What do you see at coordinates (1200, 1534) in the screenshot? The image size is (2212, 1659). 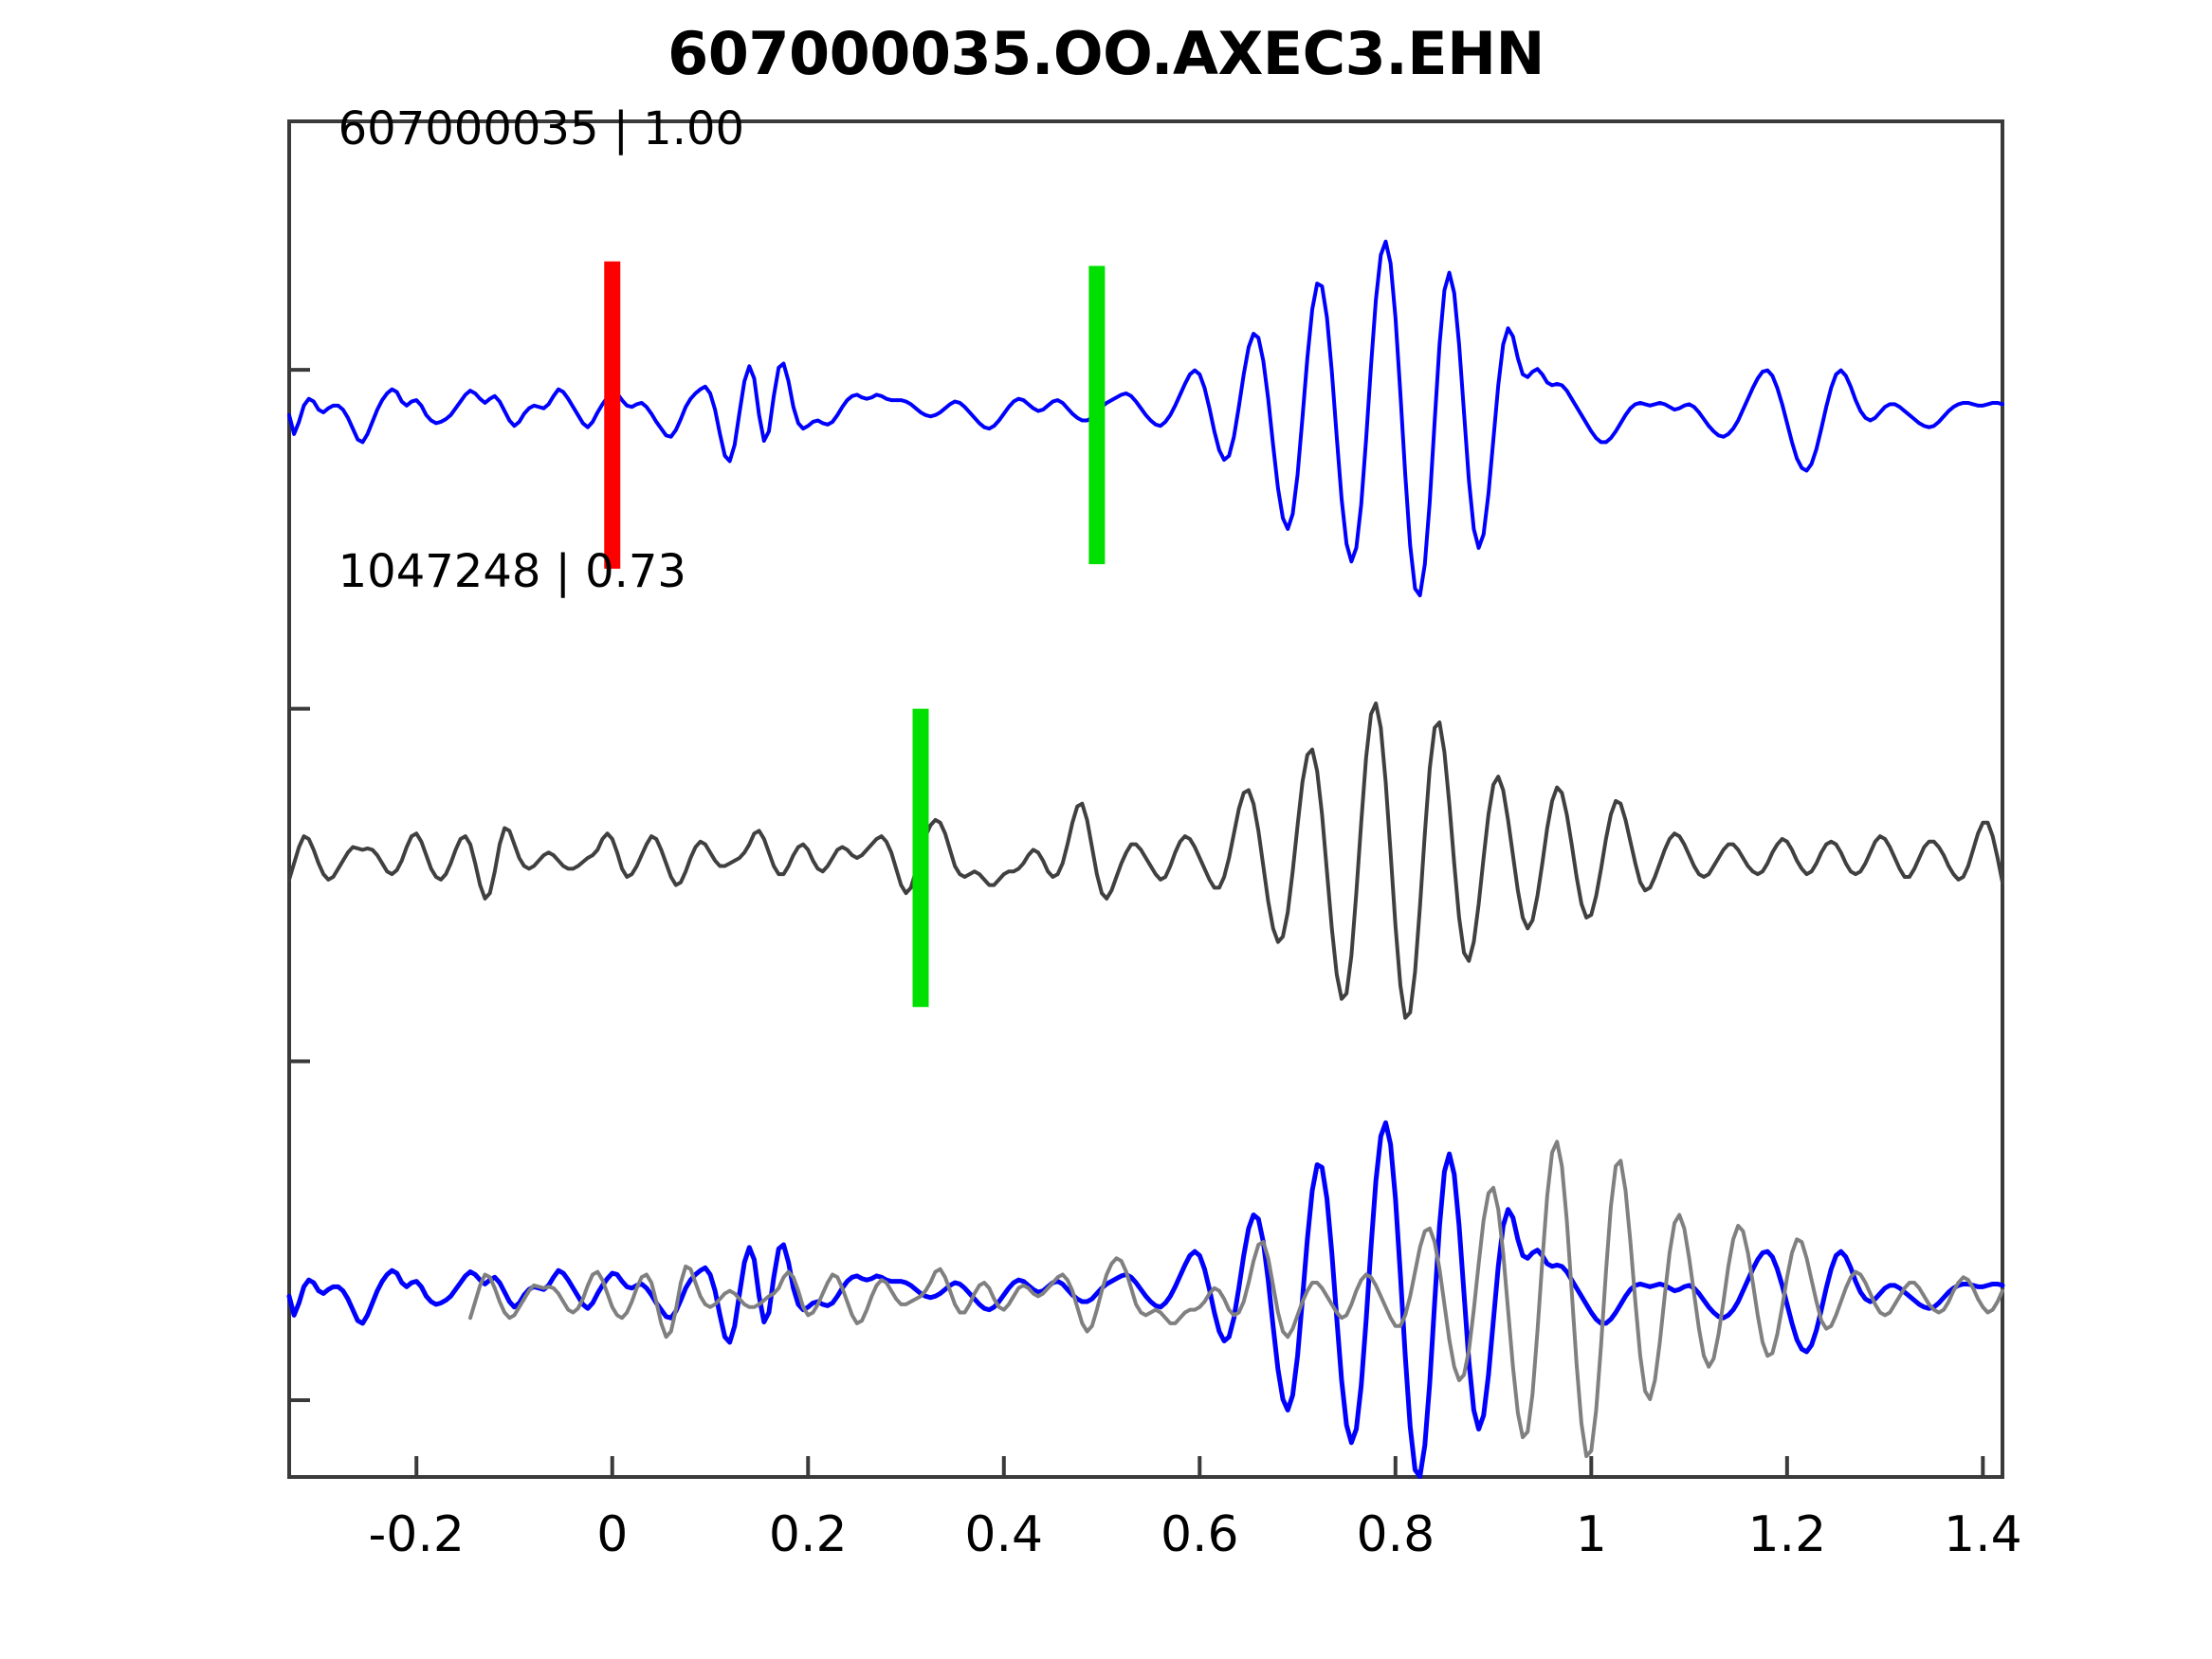 I see `x-tick-label-4: 0.6` at bounding box center [1200, 1534].